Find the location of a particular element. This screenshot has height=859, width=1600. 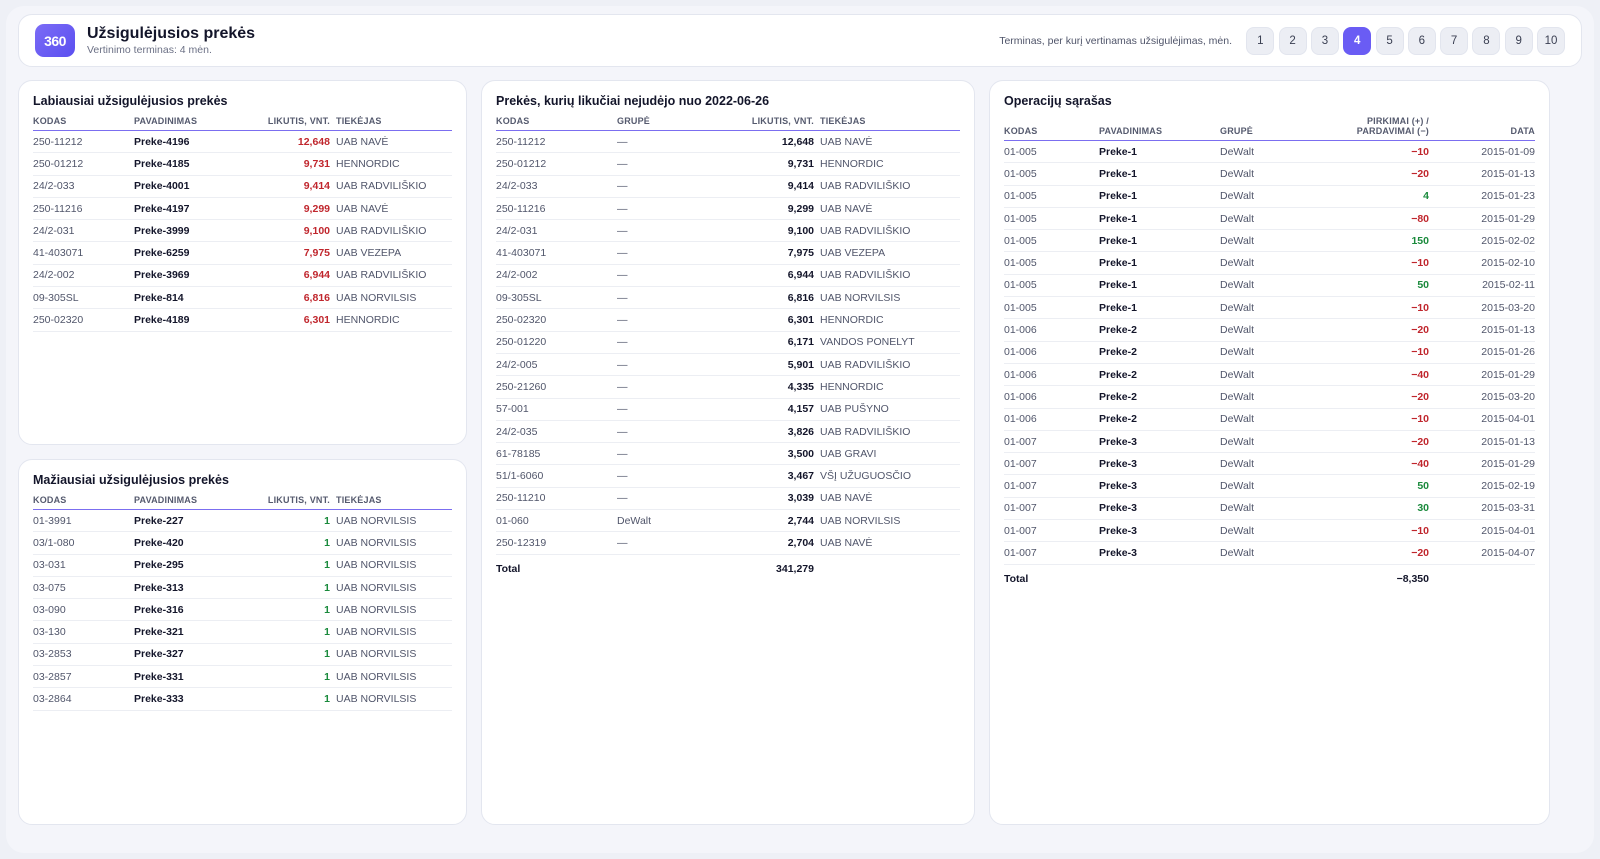

least-stale-title: Mažiausiai užsigulėjusios prekės is located at coordinates (131, 480).